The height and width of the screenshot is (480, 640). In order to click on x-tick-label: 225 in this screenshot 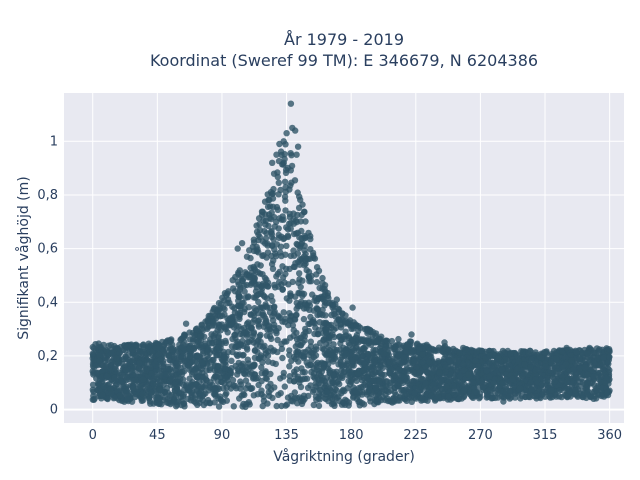, I will do `click(415, 435)`.